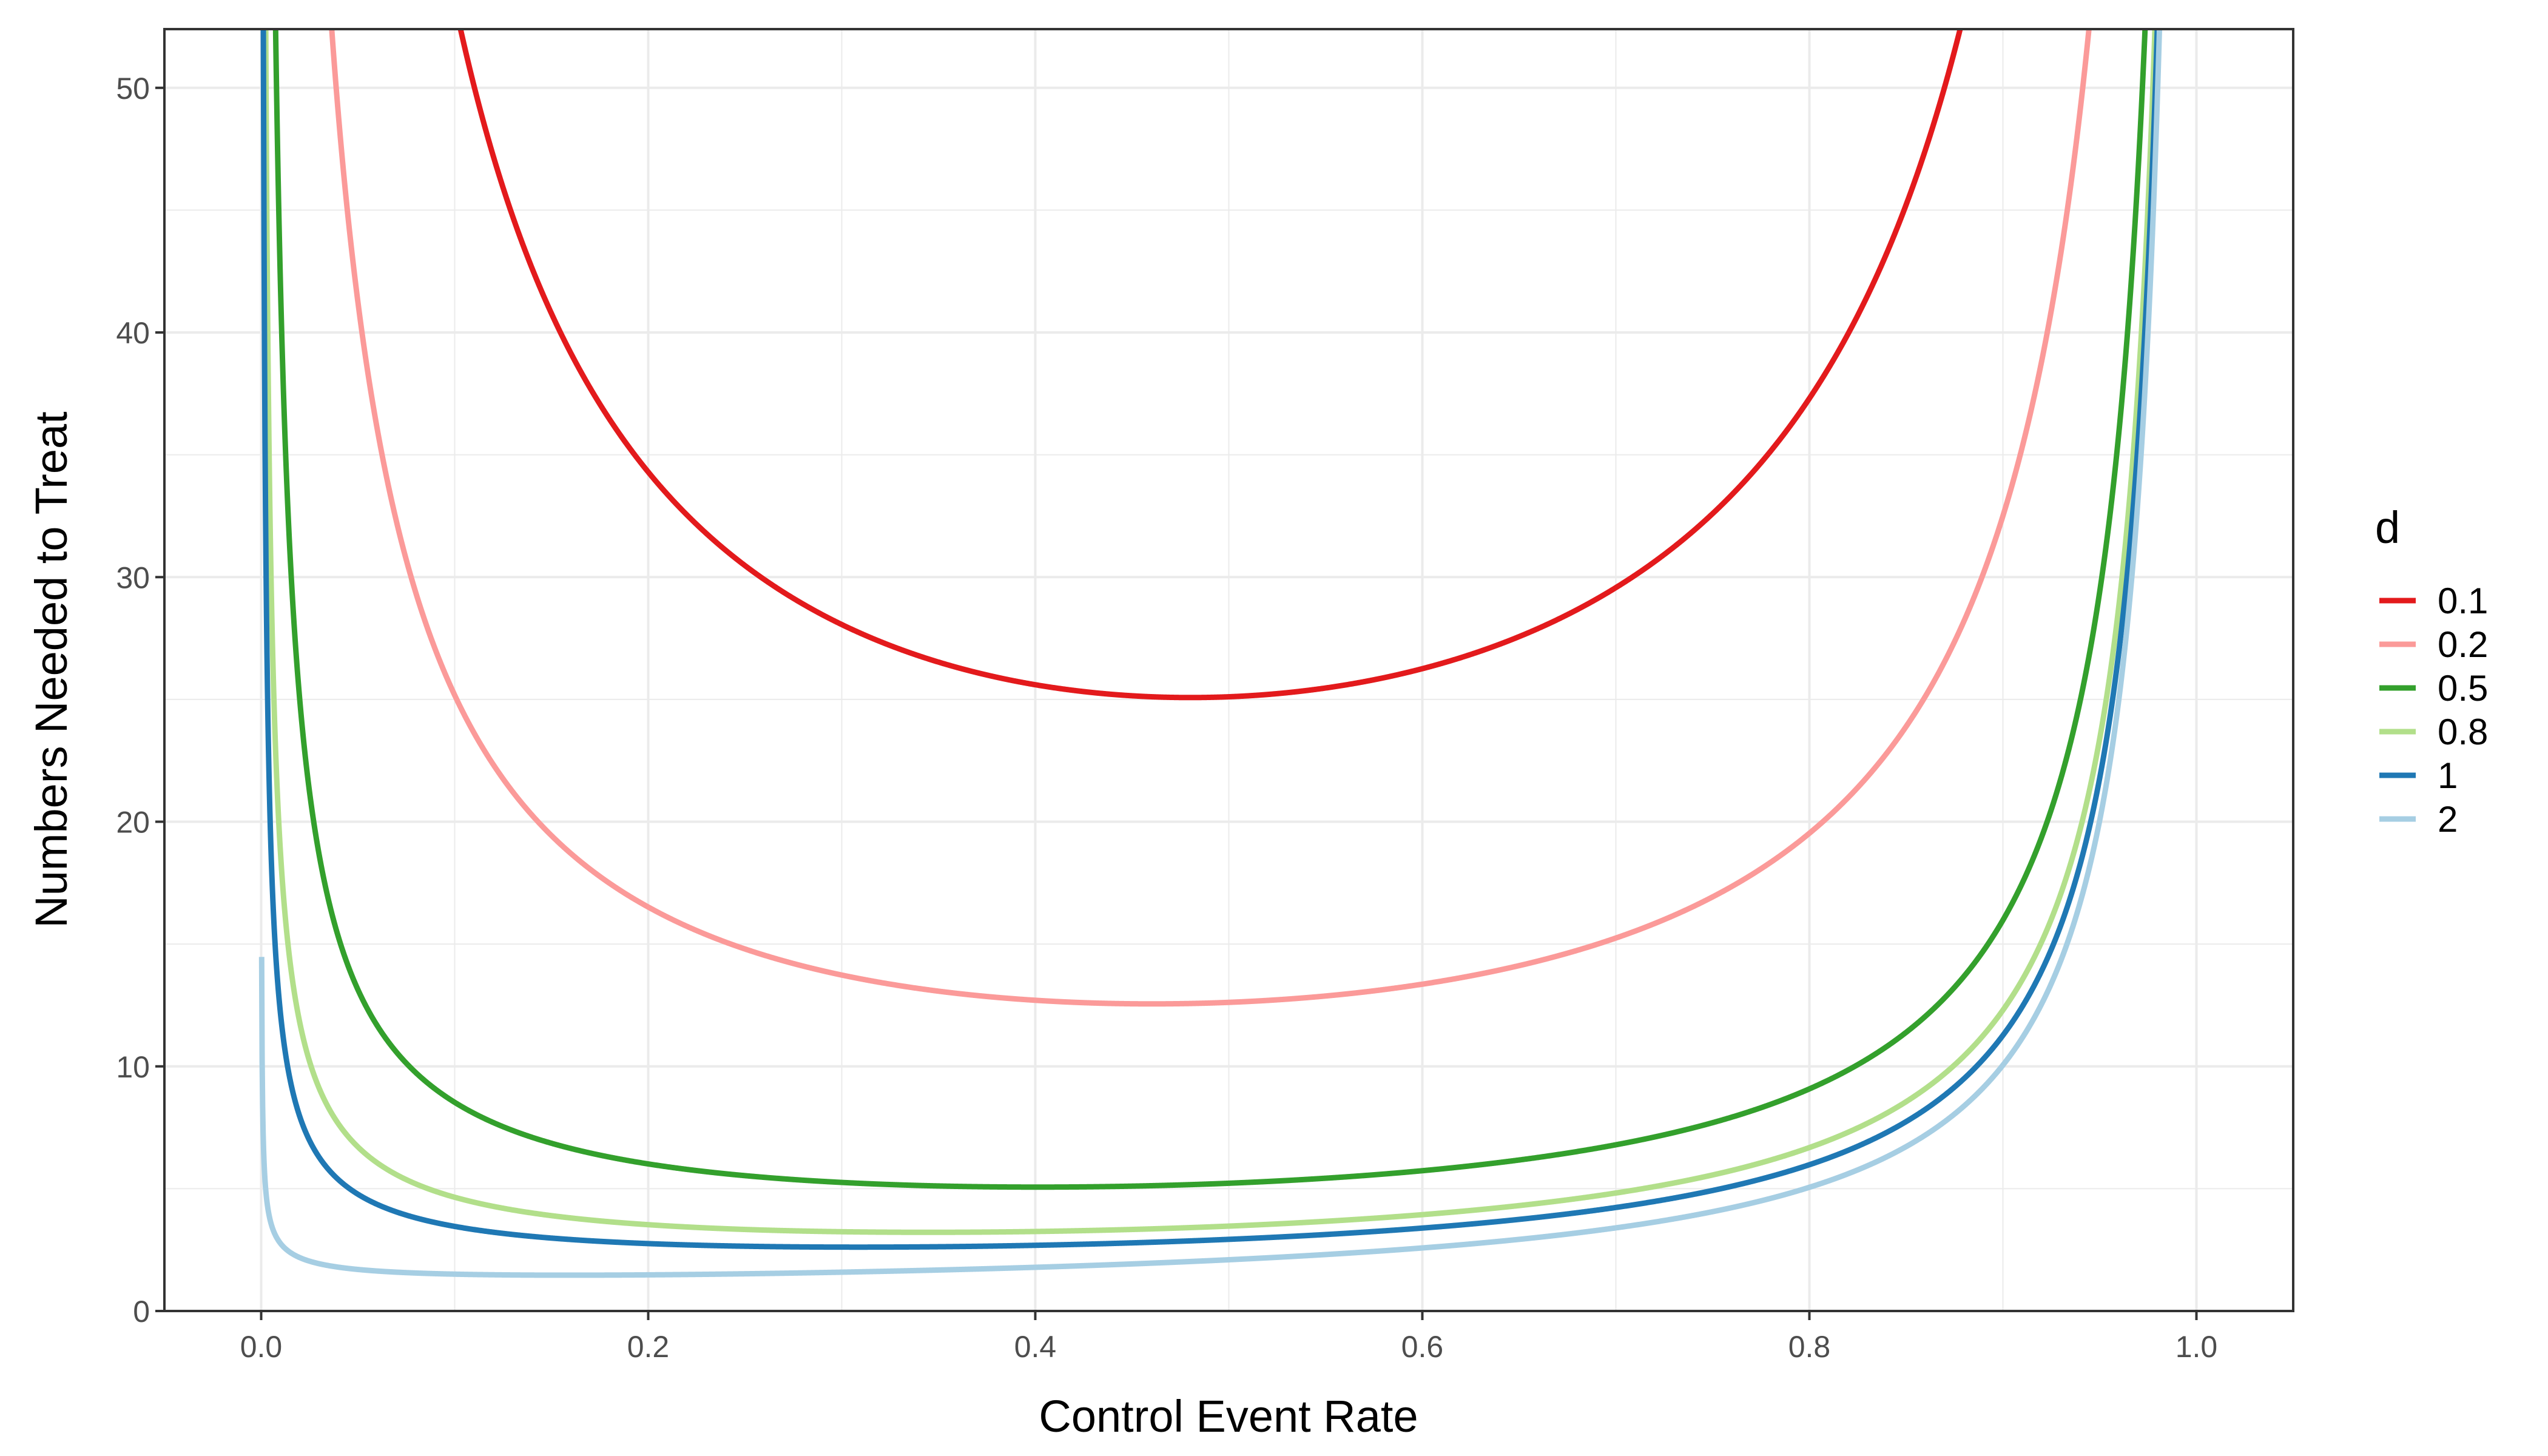  I want to click on y-axis-tick-labels: 0 10 20 30 40 50, so click(133, 700).